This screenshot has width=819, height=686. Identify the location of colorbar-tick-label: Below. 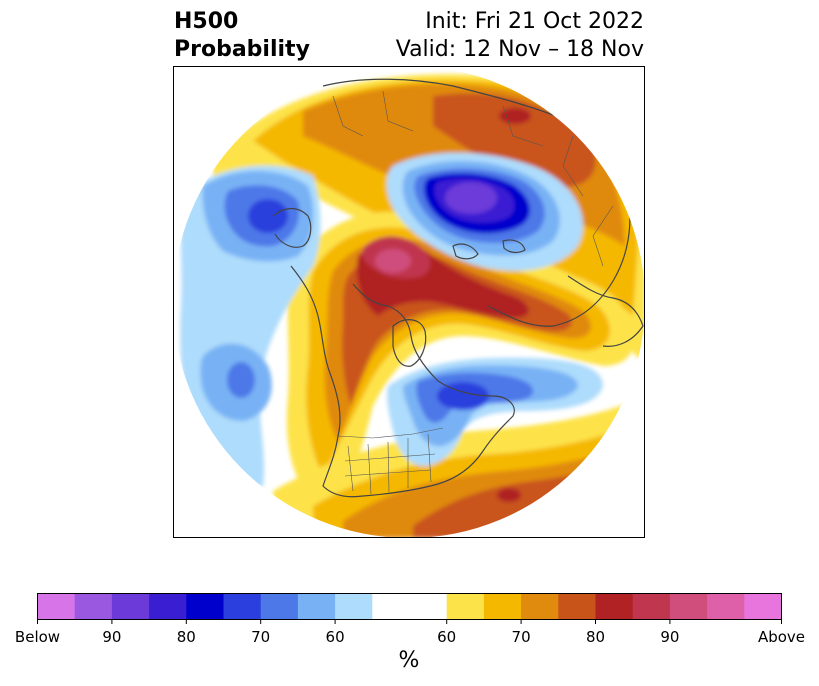
(37, 637).